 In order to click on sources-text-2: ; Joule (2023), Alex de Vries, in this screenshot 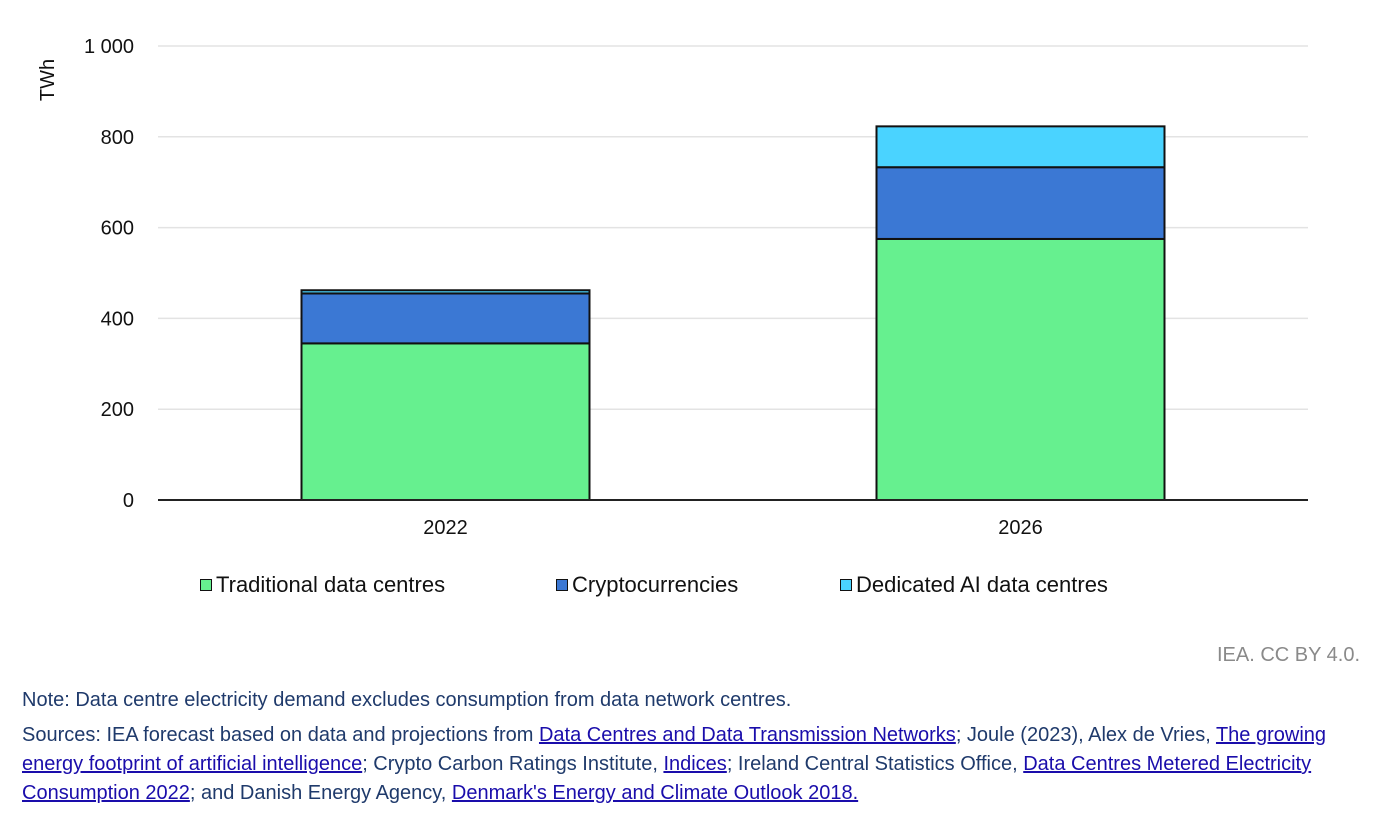, I will do `click(1085, 735)`.